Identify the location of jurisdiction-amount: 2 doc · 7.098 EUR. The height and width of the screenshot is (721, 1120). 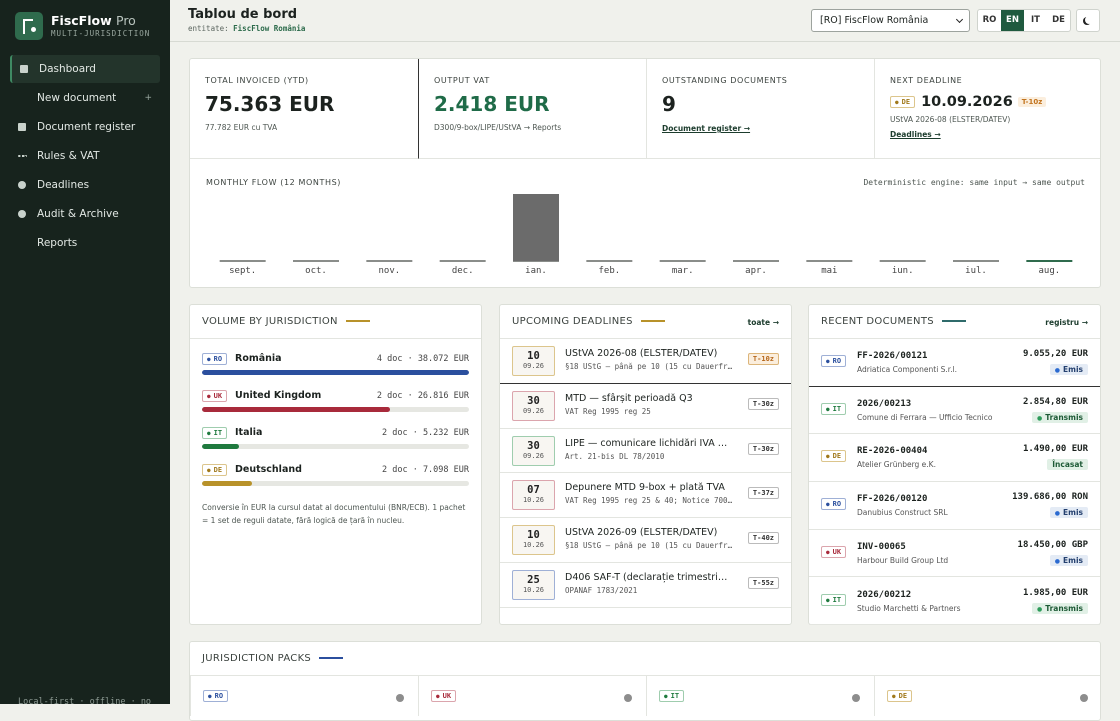
(425, 470).